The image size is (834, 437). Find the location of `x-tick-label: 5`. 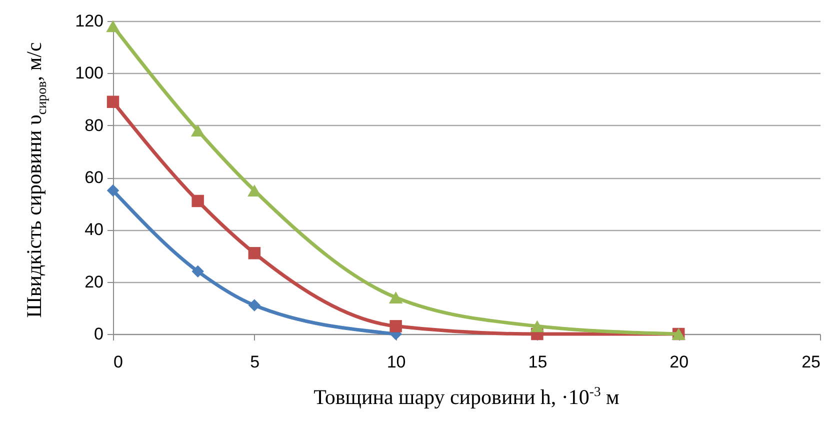

x-tick-label: 5 is located at coordinates (255, 362).